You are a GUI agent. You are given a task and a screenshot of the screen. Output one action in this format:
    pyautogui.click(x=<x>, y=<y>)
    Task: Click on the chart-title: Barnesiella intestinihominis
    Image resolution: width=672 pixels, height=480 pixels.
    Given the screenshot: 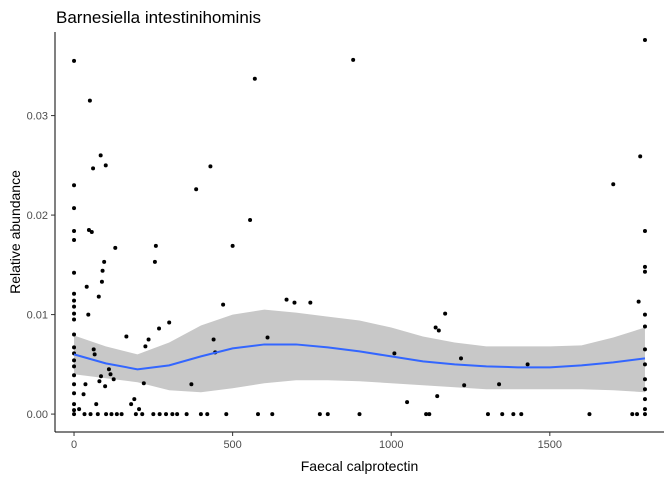 What is the action you would take?
    pyautogui.click(x=158, y=17)
    